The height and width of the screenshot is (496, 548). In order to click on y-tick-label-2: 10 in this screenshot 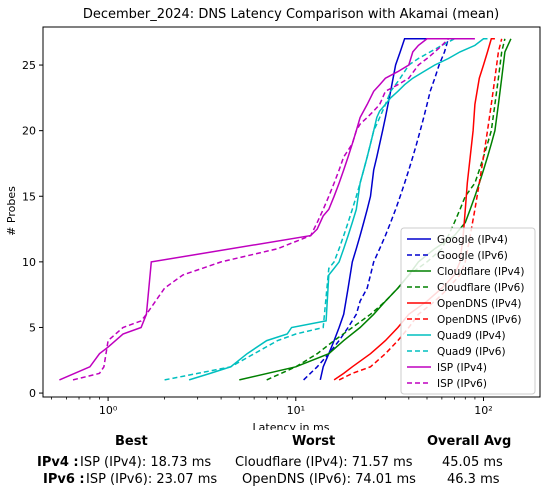, I will do `click(29, 262)`.